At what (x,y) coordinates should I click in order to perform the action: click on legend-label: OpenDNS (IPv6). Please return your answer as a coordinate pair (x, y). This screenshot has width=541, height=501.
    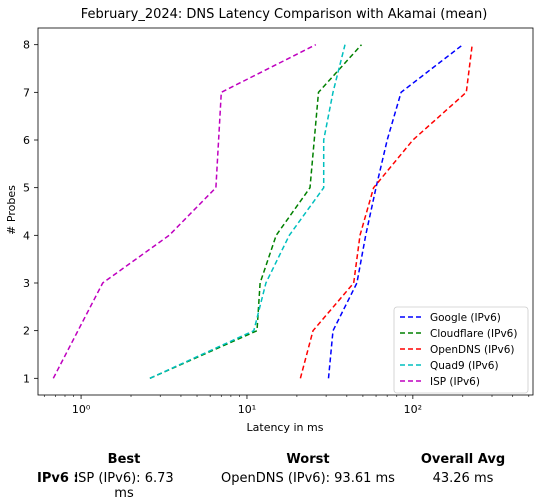
    Looking at the image, I should click on (472, 350).